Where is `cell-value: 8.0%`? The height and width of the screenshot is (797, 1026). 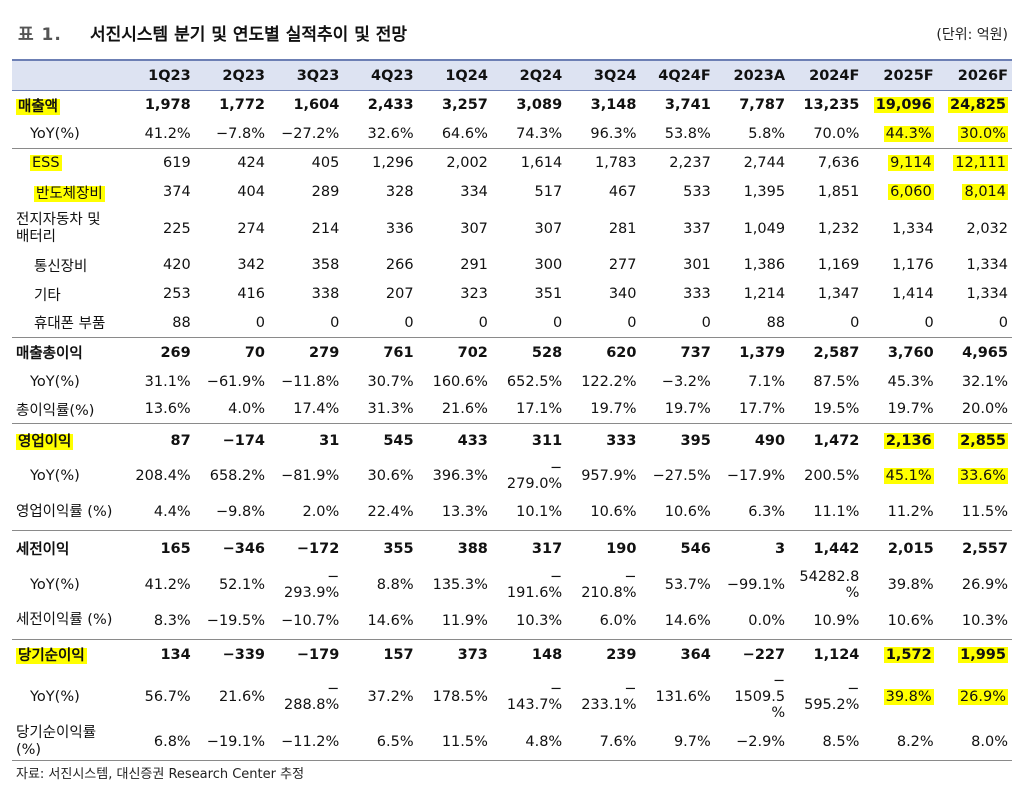
cell-value: 8.0% is located at coordinates (989, 742).